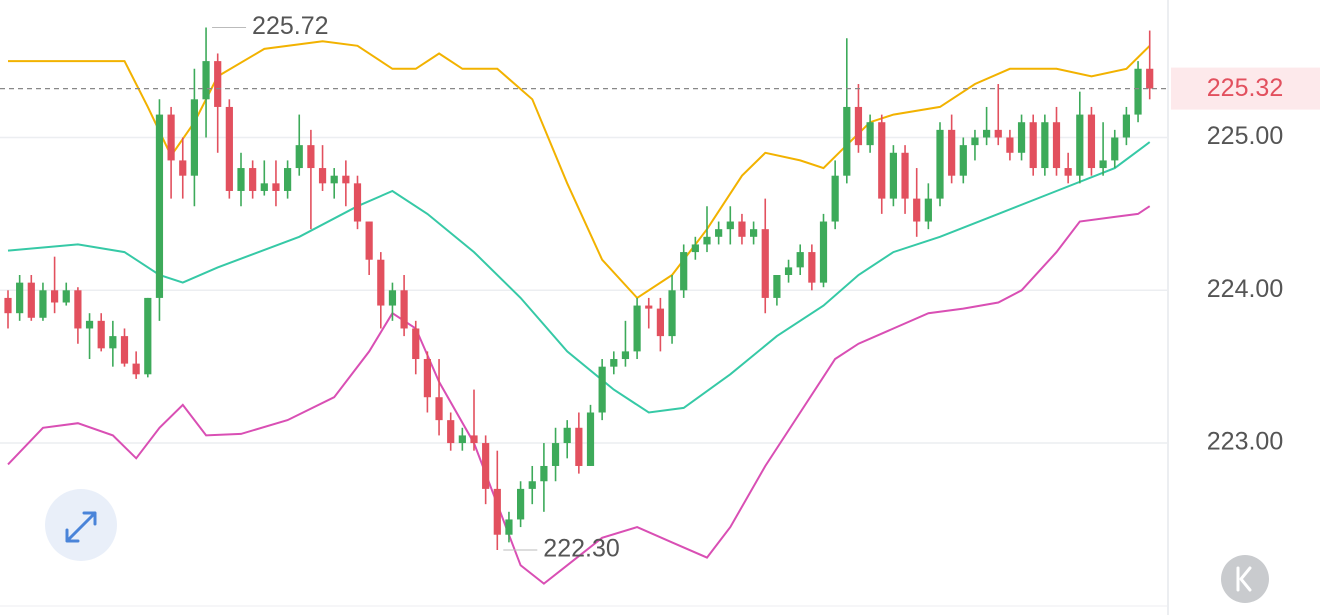 The image size is (1320, 615). What do you see at coordinates (581, 549) in the screenshot?
I see `annotation-label: 222.30` at bounding box center [581, 549].